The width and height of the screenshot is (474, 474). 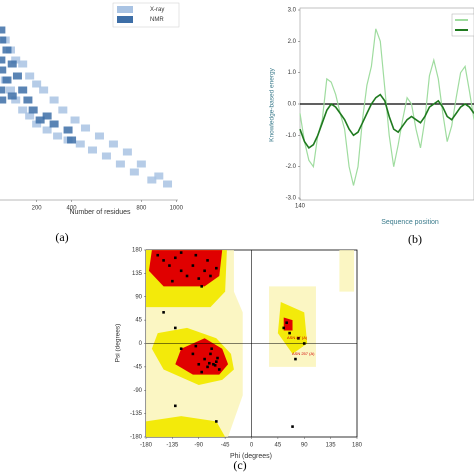 What do you see at coordinates (37, 209) in the screenshot?
I see `x-tick-label: 200` at bounding box center [37, 209].